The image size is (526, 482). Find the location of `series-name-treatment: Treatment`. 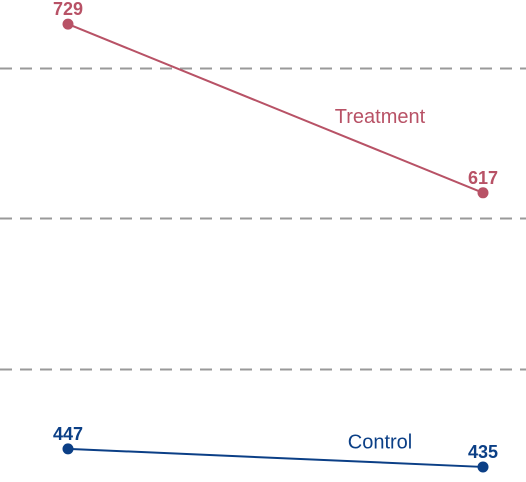

series-name-treatment: Treatment is located at coordinates (380, 117).